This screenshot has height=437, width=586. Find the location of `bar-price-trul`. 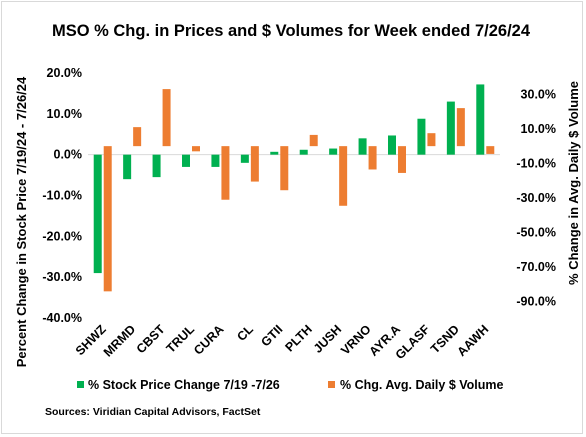

bar-price-trul is located at coordinates (186, 160).